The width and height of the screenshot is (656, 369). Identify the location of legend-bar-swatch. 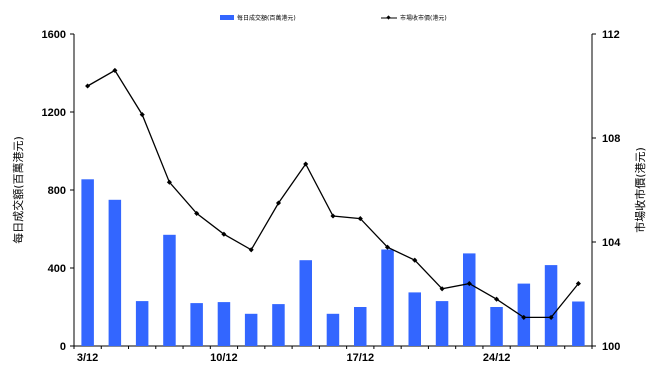
(227, 17).